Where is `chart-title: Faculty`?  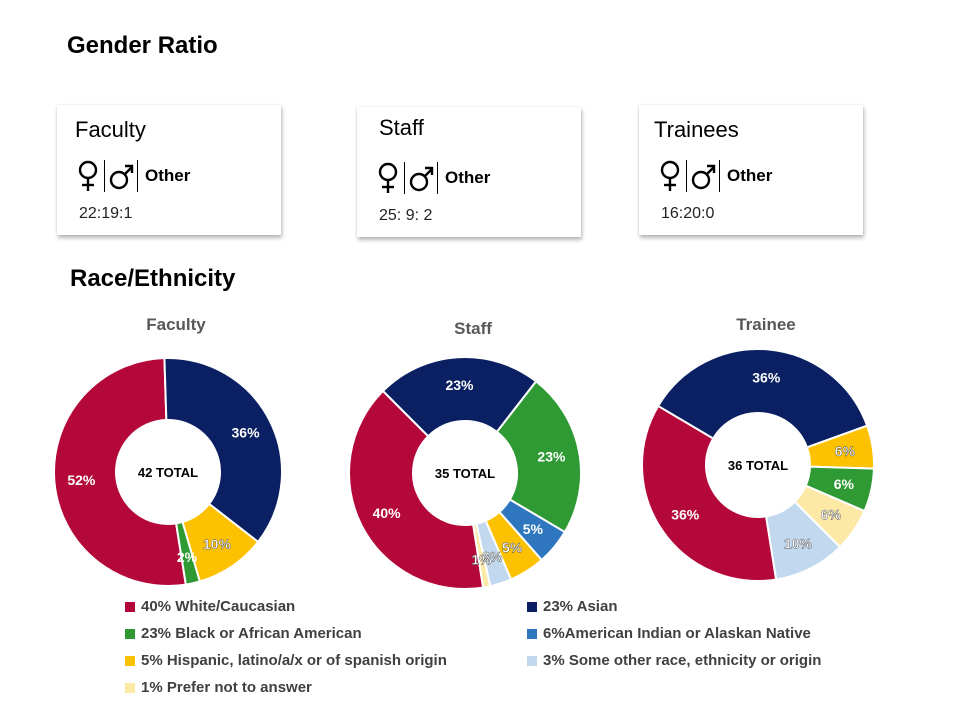 chart-title: Faculty is located at coordinates (176, 324).